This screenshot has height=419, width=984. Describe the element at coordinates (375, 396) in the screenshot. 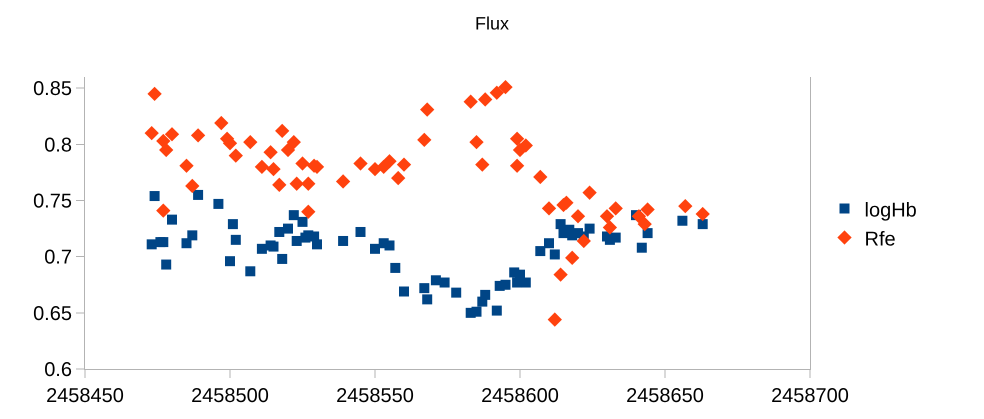

I see `x-tick-label: 2458550` at that location.